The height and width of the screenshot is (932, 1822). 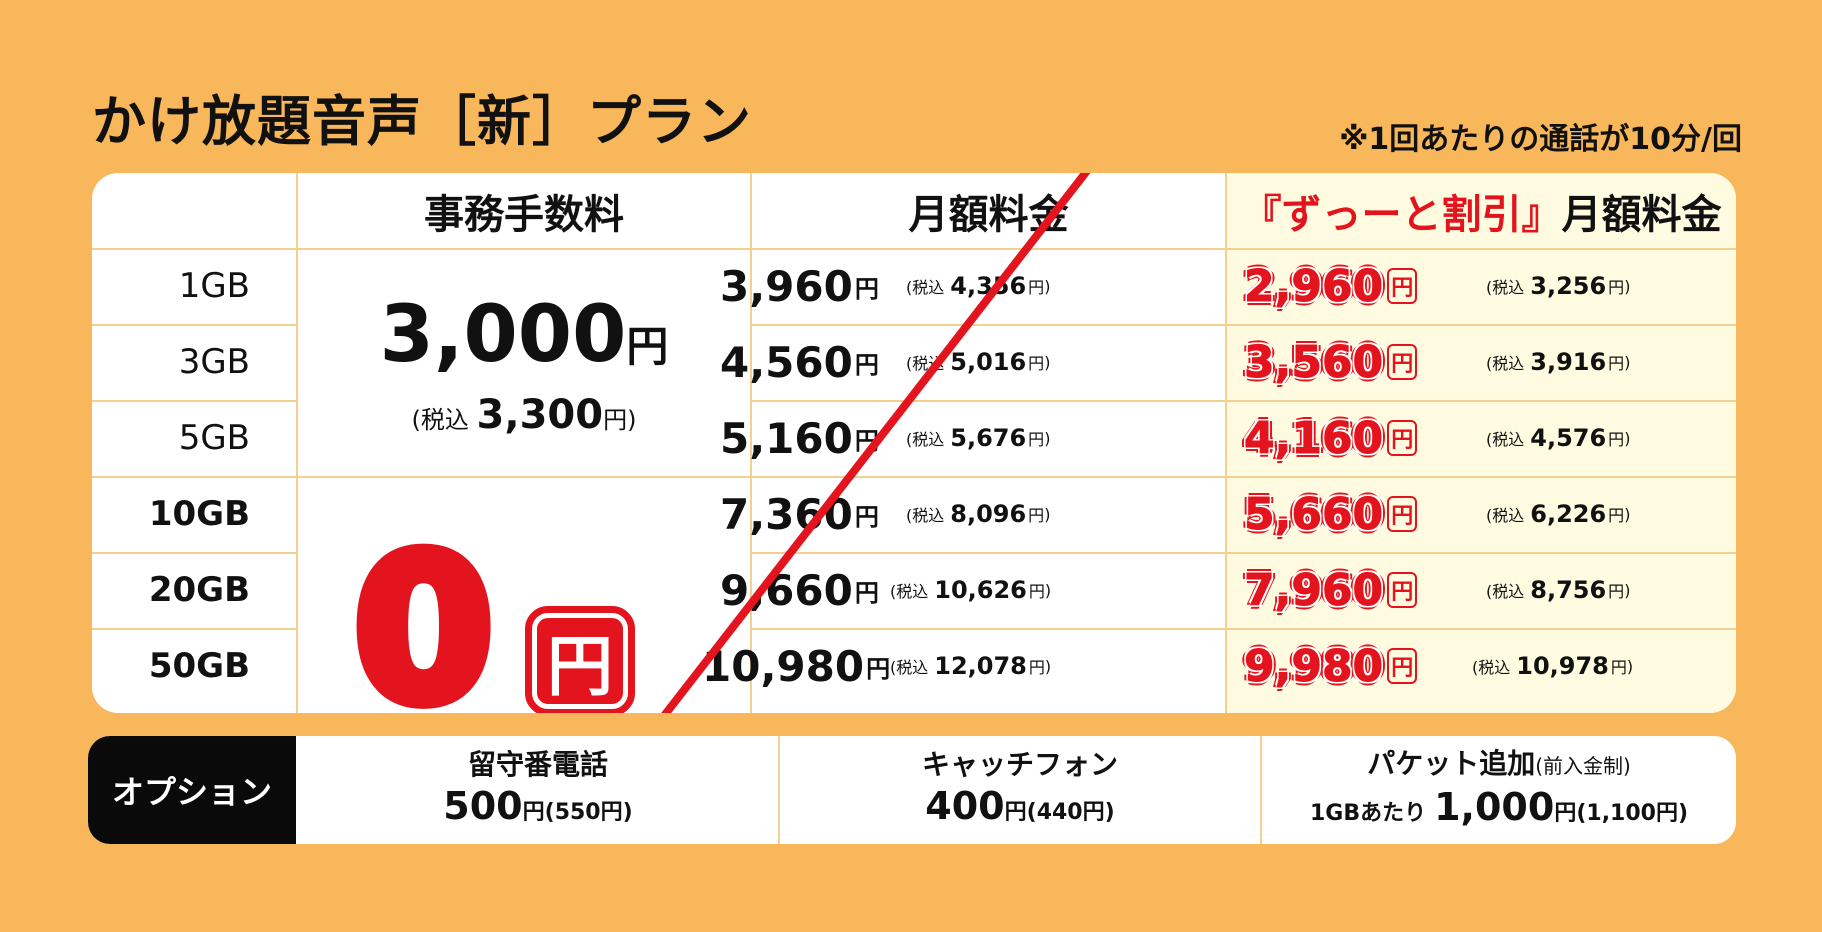 I want to click on option-price: 500円(550円), so click(x=537, y=809).